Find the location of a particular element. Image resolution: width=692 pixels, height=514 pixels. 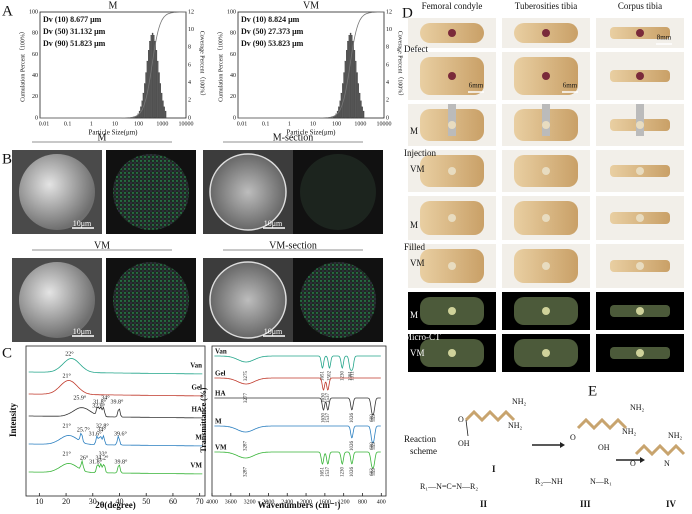

row-label: M is located at coordinates (414, 131).